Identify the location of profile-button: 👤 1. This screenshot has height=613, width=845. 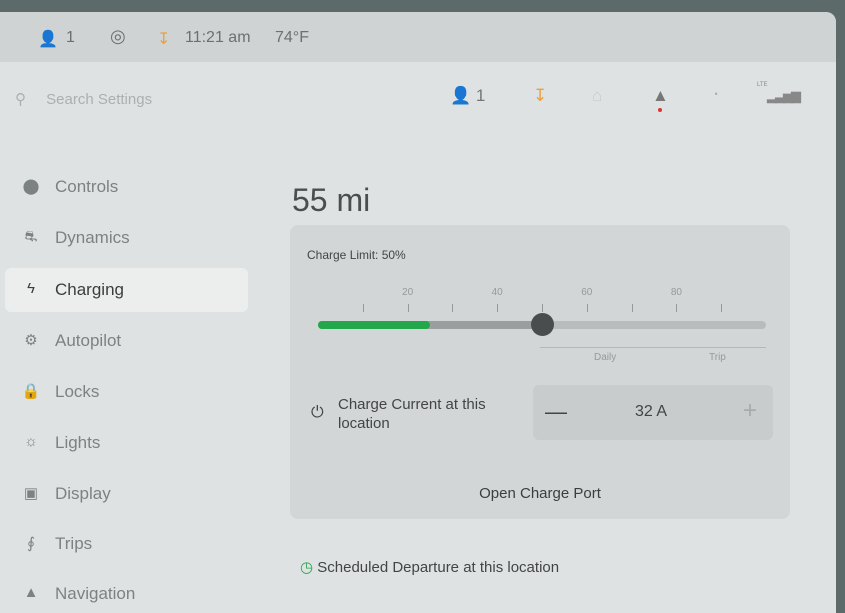
(467, 96).